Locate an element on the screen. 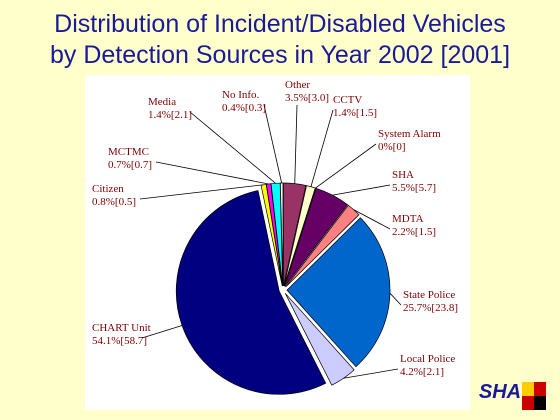 Image resolution: width=560 pixels, height=420 pixels. previous-value-label: [0] is located at coordinates (399, 147).